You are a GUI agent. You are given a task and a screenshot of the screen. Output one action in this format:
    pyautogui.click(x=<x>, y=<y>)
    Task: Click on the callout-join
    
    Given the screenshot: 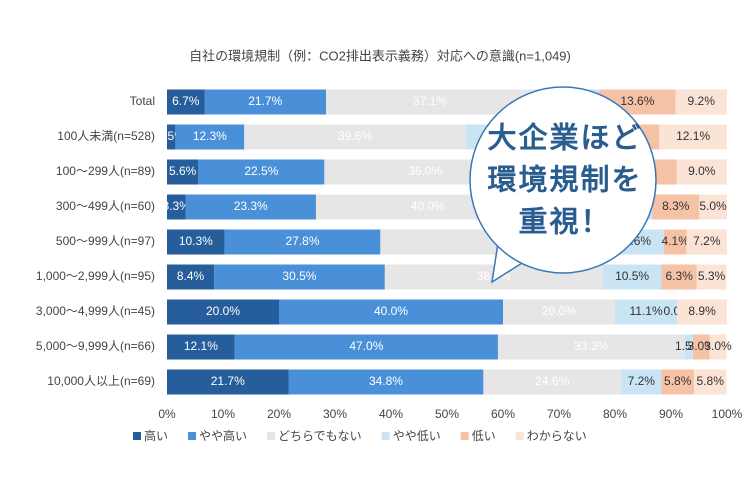 What is the action you would take?
    pyautogui.click(x=511, y=245)
    